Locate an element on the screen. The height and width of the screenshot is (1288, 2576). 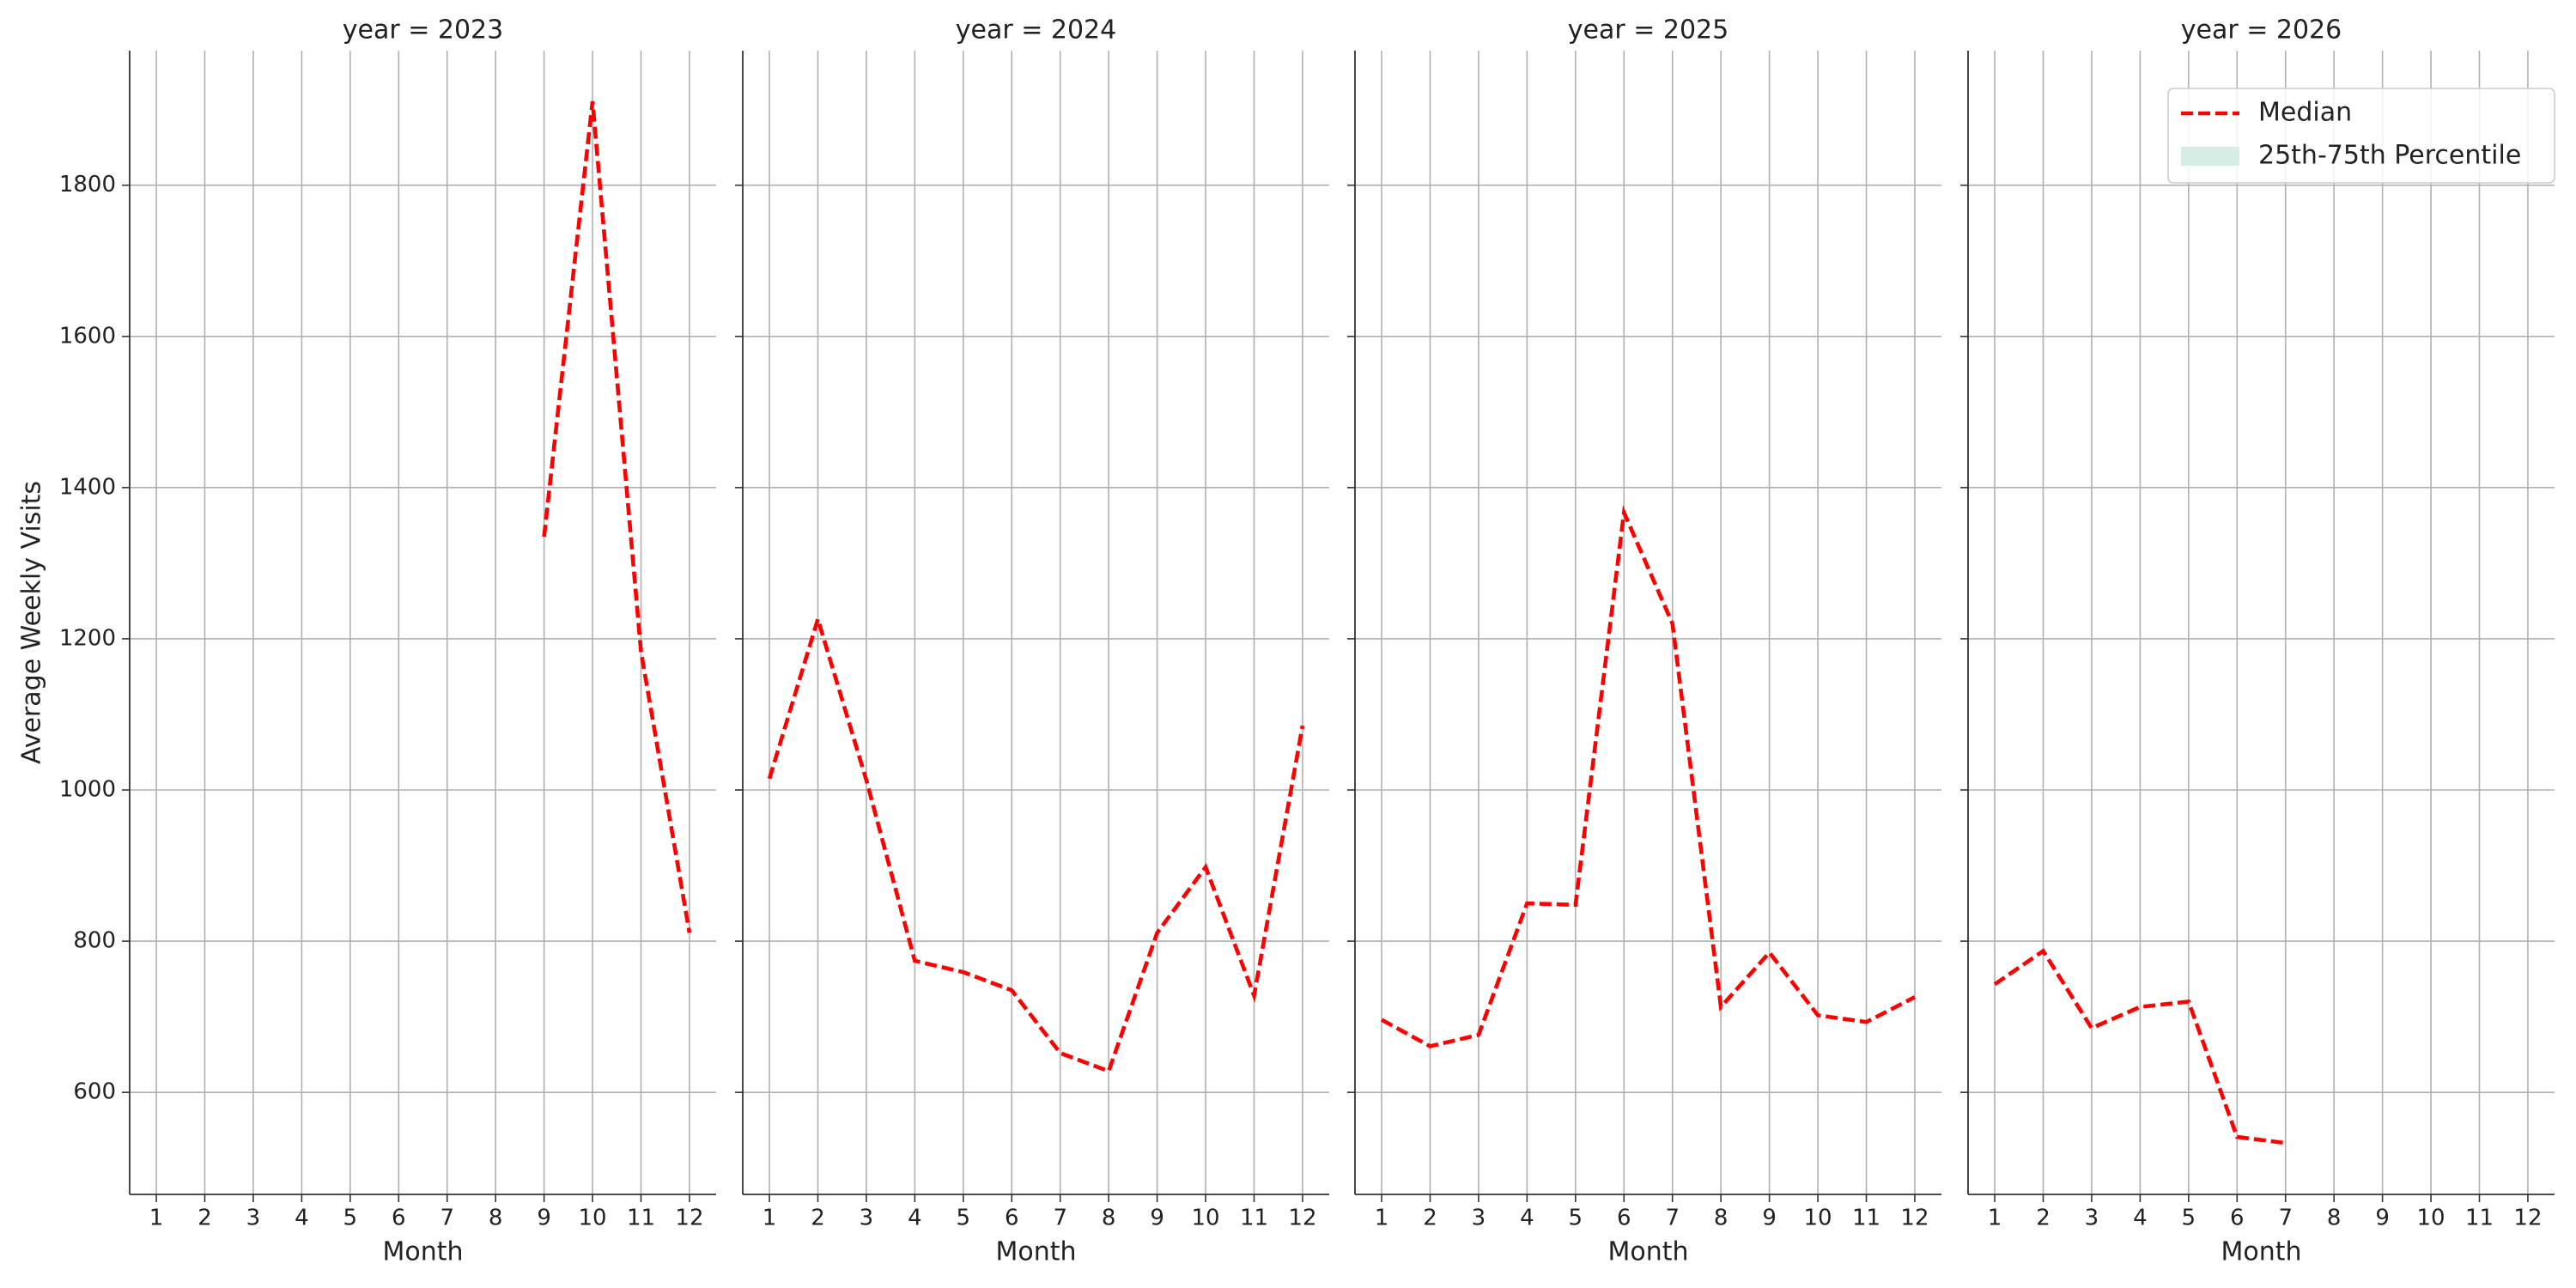
panel-title: year = 2023 is located at coordinates (423, 31).